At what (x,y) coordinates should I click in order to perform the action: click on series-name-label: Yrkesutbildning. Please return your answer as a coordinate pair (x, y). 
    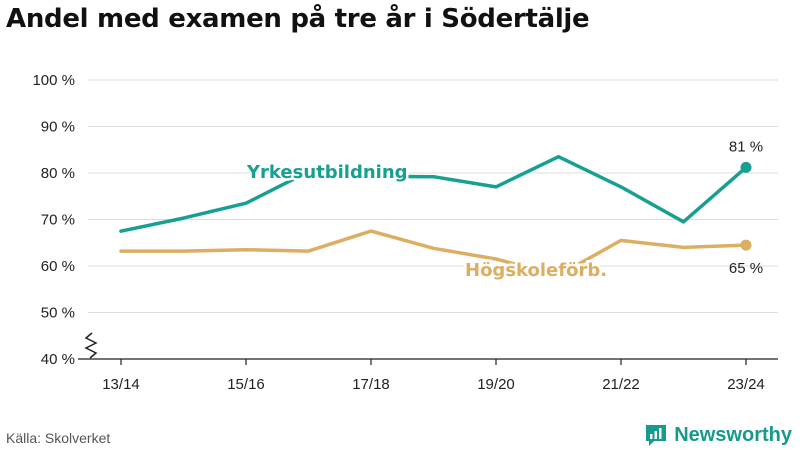
    Looking at the image, I should click on (327, 172).